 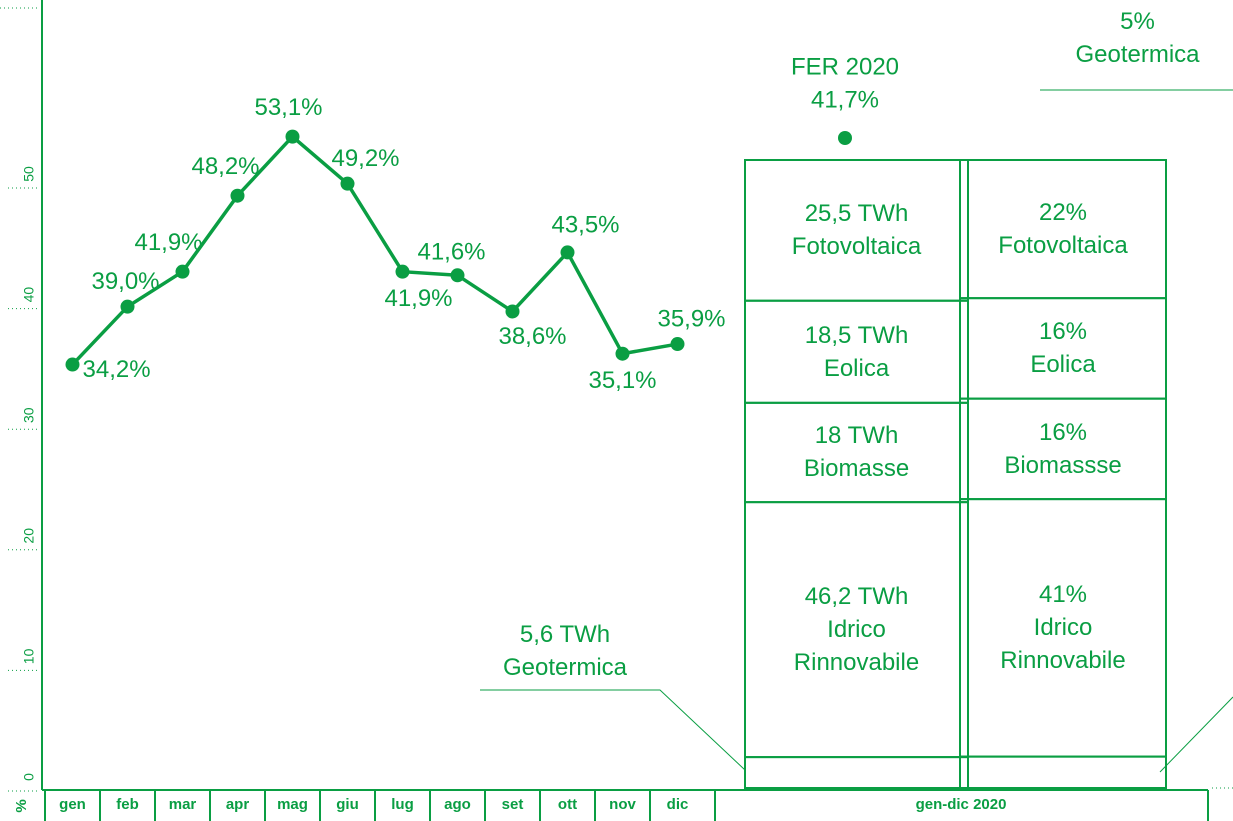 I want to click on data-label: 48,2%, so click(x=225, y=166).